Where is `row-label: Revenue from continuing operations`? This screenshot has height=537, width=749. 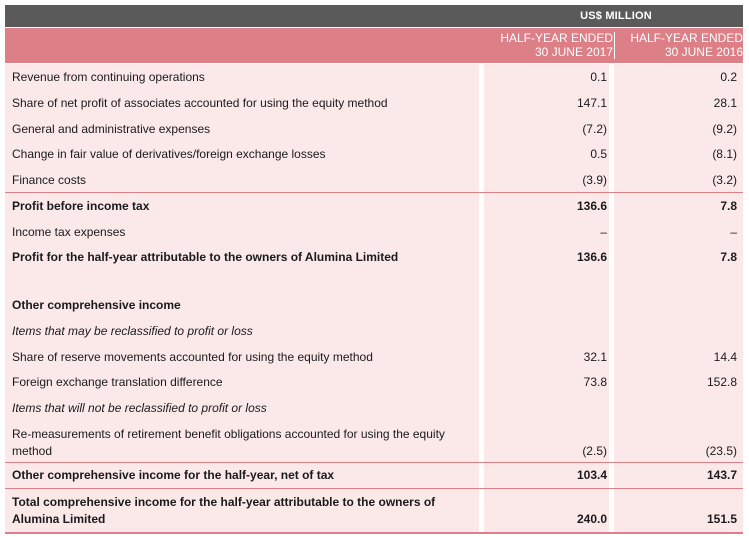
row-label: Revenue from continuing operations is located at coordinates (108, 77).